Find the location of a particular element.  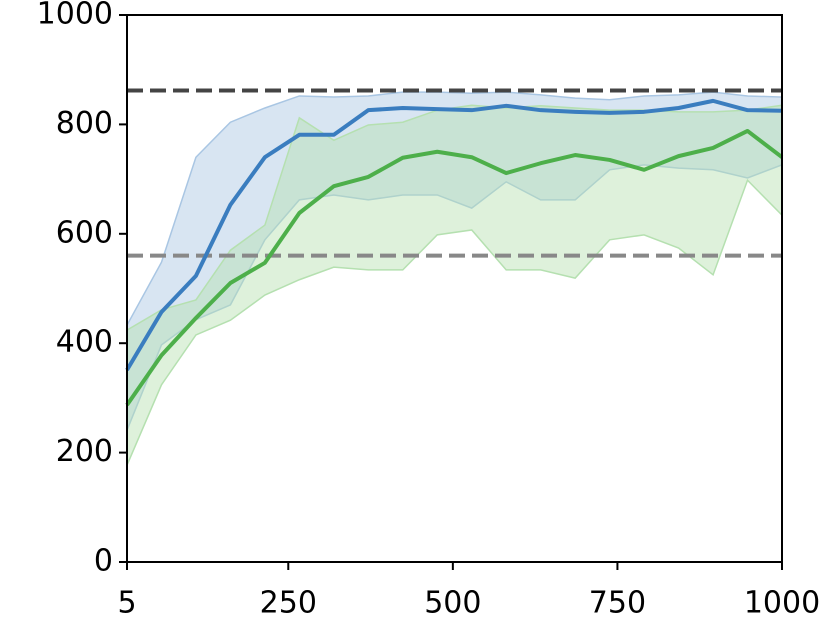

x-tick-label: 1000 is located at coordinates (782, 603).